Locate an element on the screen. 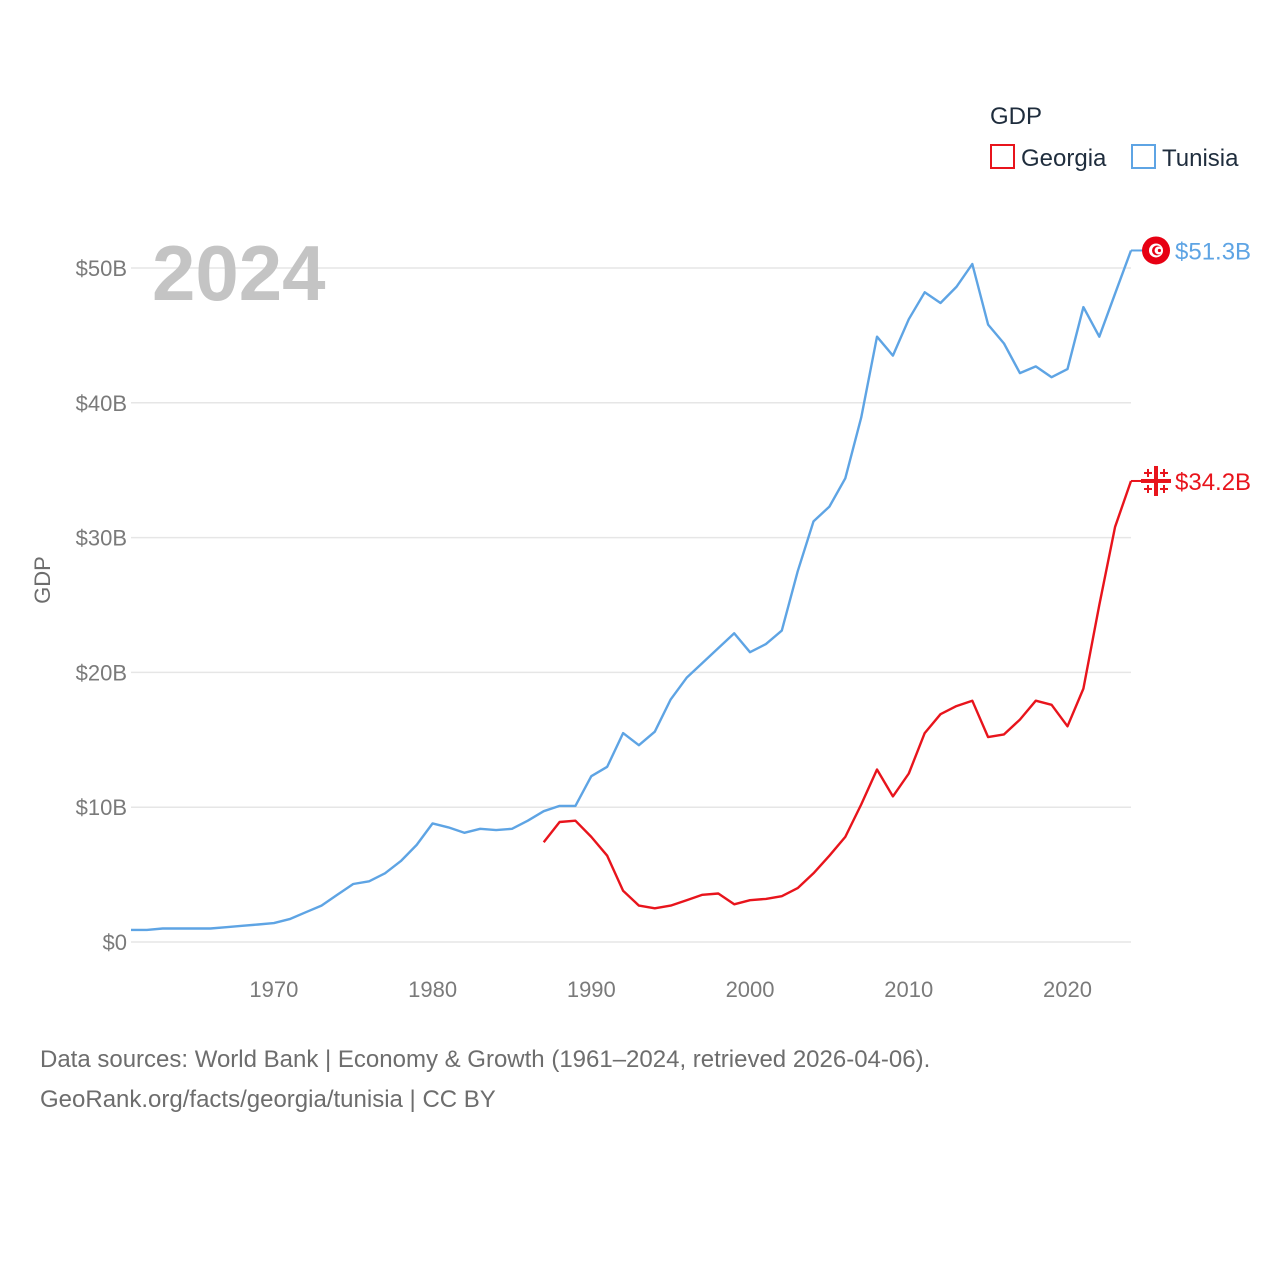 This screenshot has height=1280, width=1280. x-tick-label: 2020 is located at coordinates (1067, 989).